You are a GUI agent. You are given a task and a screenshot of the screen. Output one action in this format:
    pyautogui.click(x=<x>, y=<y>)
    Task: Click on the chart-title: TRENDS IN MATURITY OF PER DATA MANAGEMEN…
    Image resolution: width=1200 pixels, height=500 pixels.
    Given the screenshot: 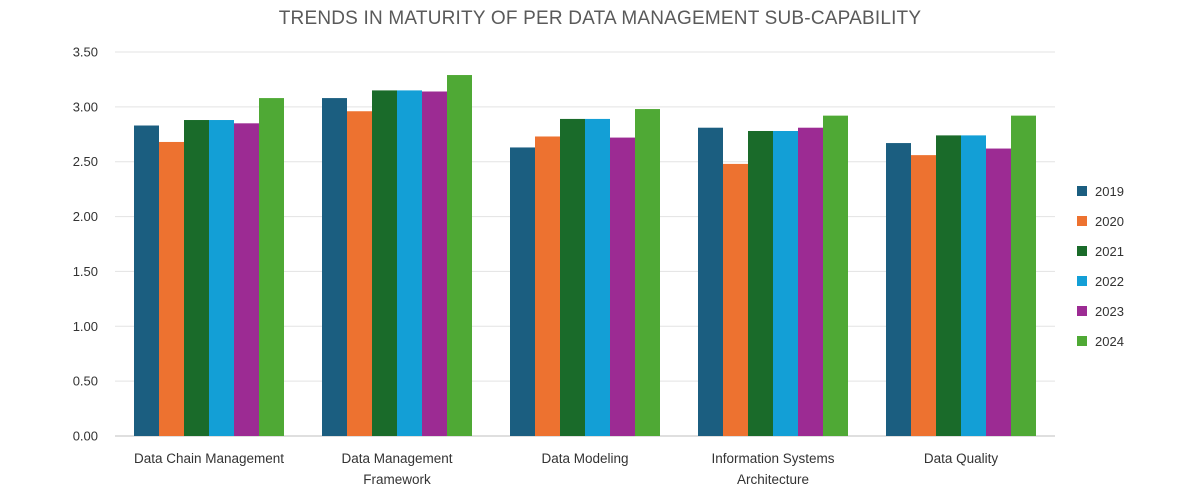 What is the action you would take?
    pyautogui.click(x=600, y=18)
    